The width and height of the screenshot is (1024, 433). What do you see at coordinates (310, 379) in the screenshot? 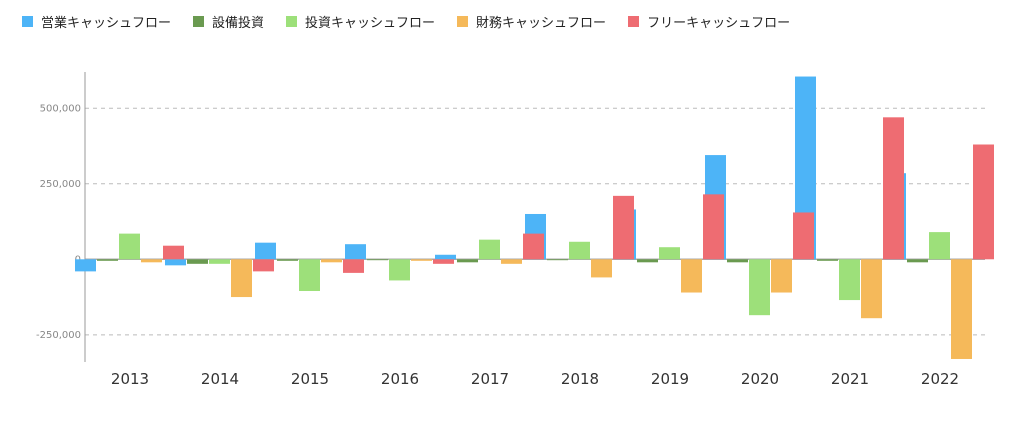
I see `x-tick-label: 2015` at bounding box center [310, 379].